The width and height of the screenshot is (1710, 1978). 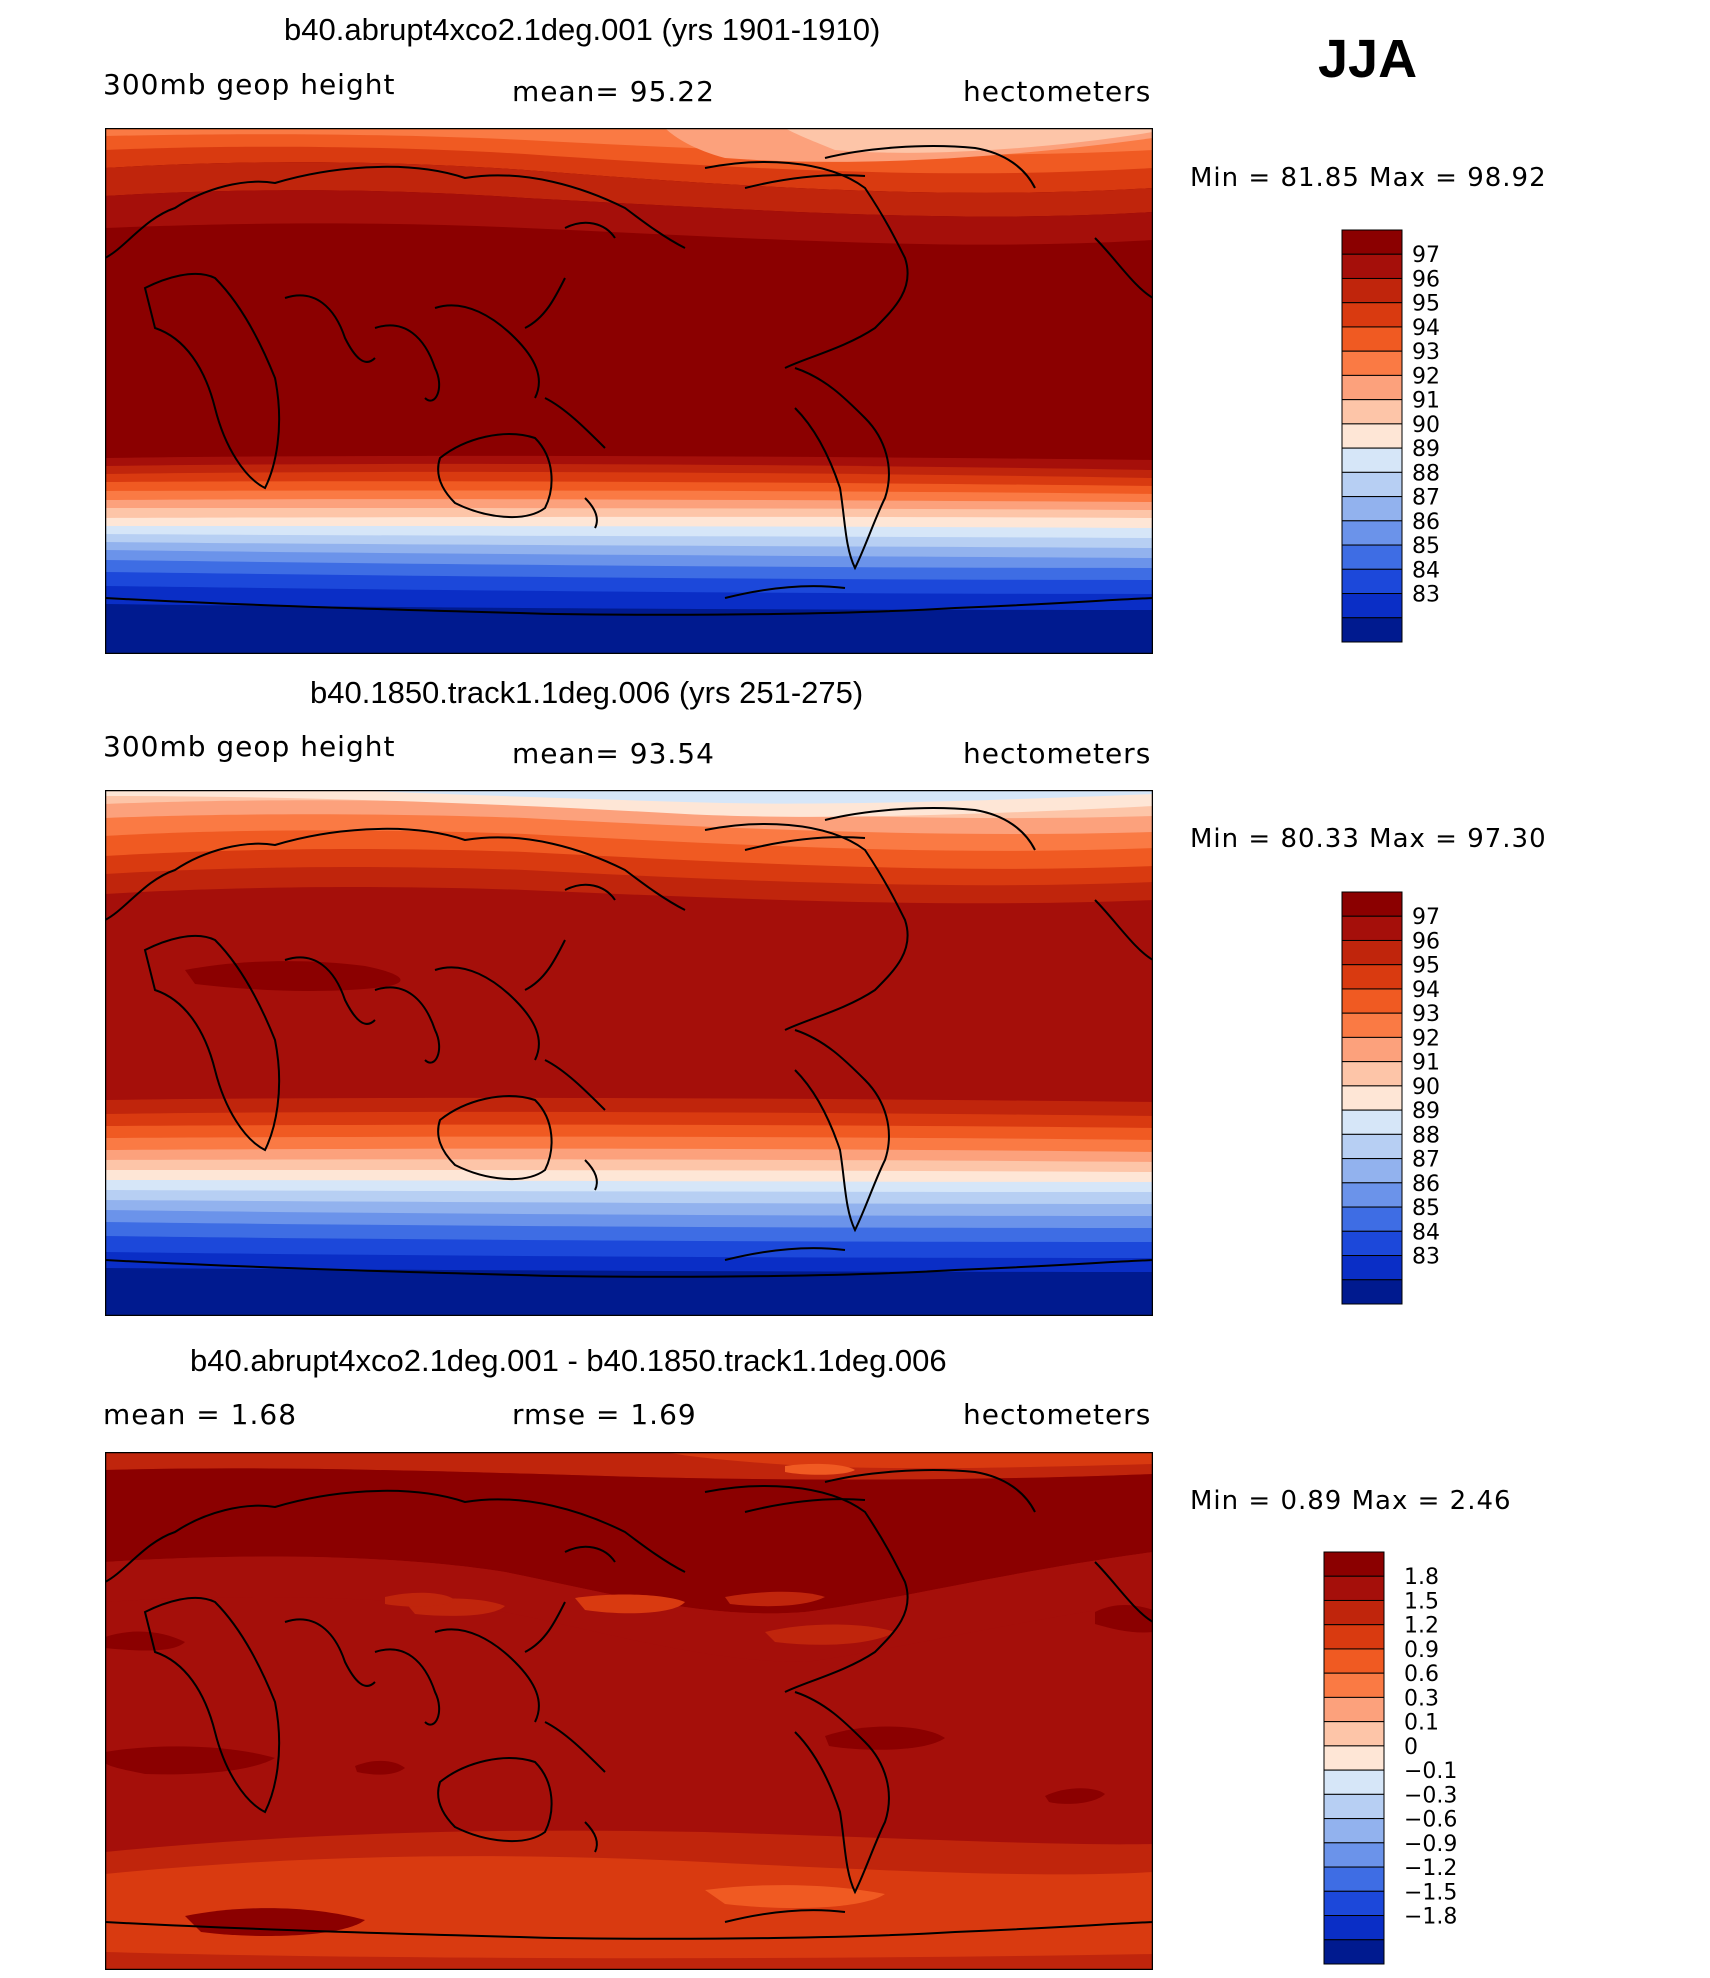 I want to click on panel-2-mean-label: mean= 93.54, so click(x=613, y=753).